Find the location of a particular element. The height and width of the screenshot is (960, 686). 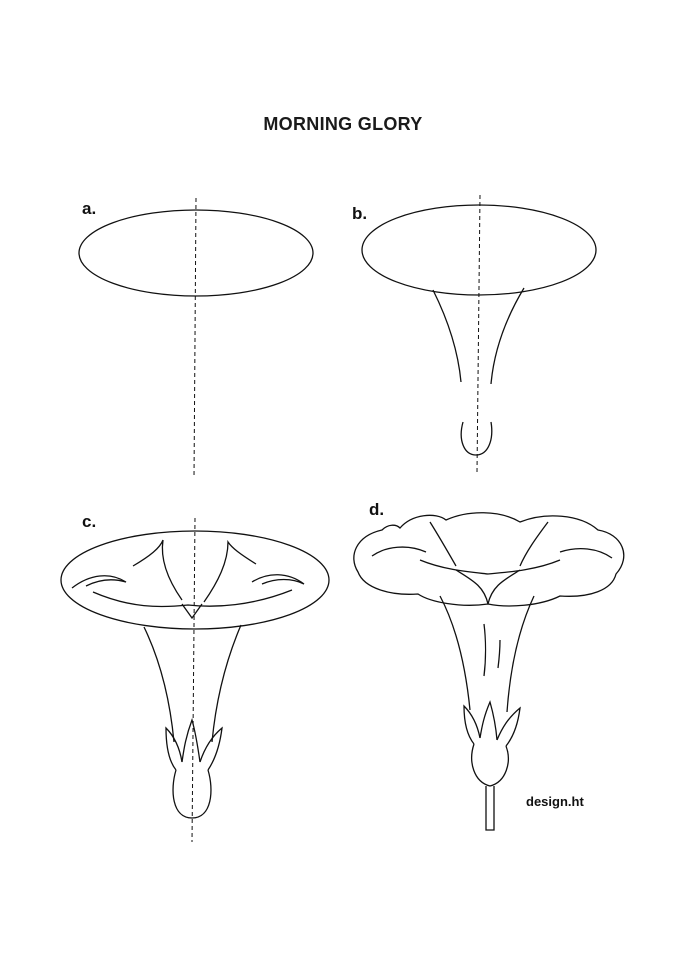

step-a-label: a. is located at coordinates (89, 208).